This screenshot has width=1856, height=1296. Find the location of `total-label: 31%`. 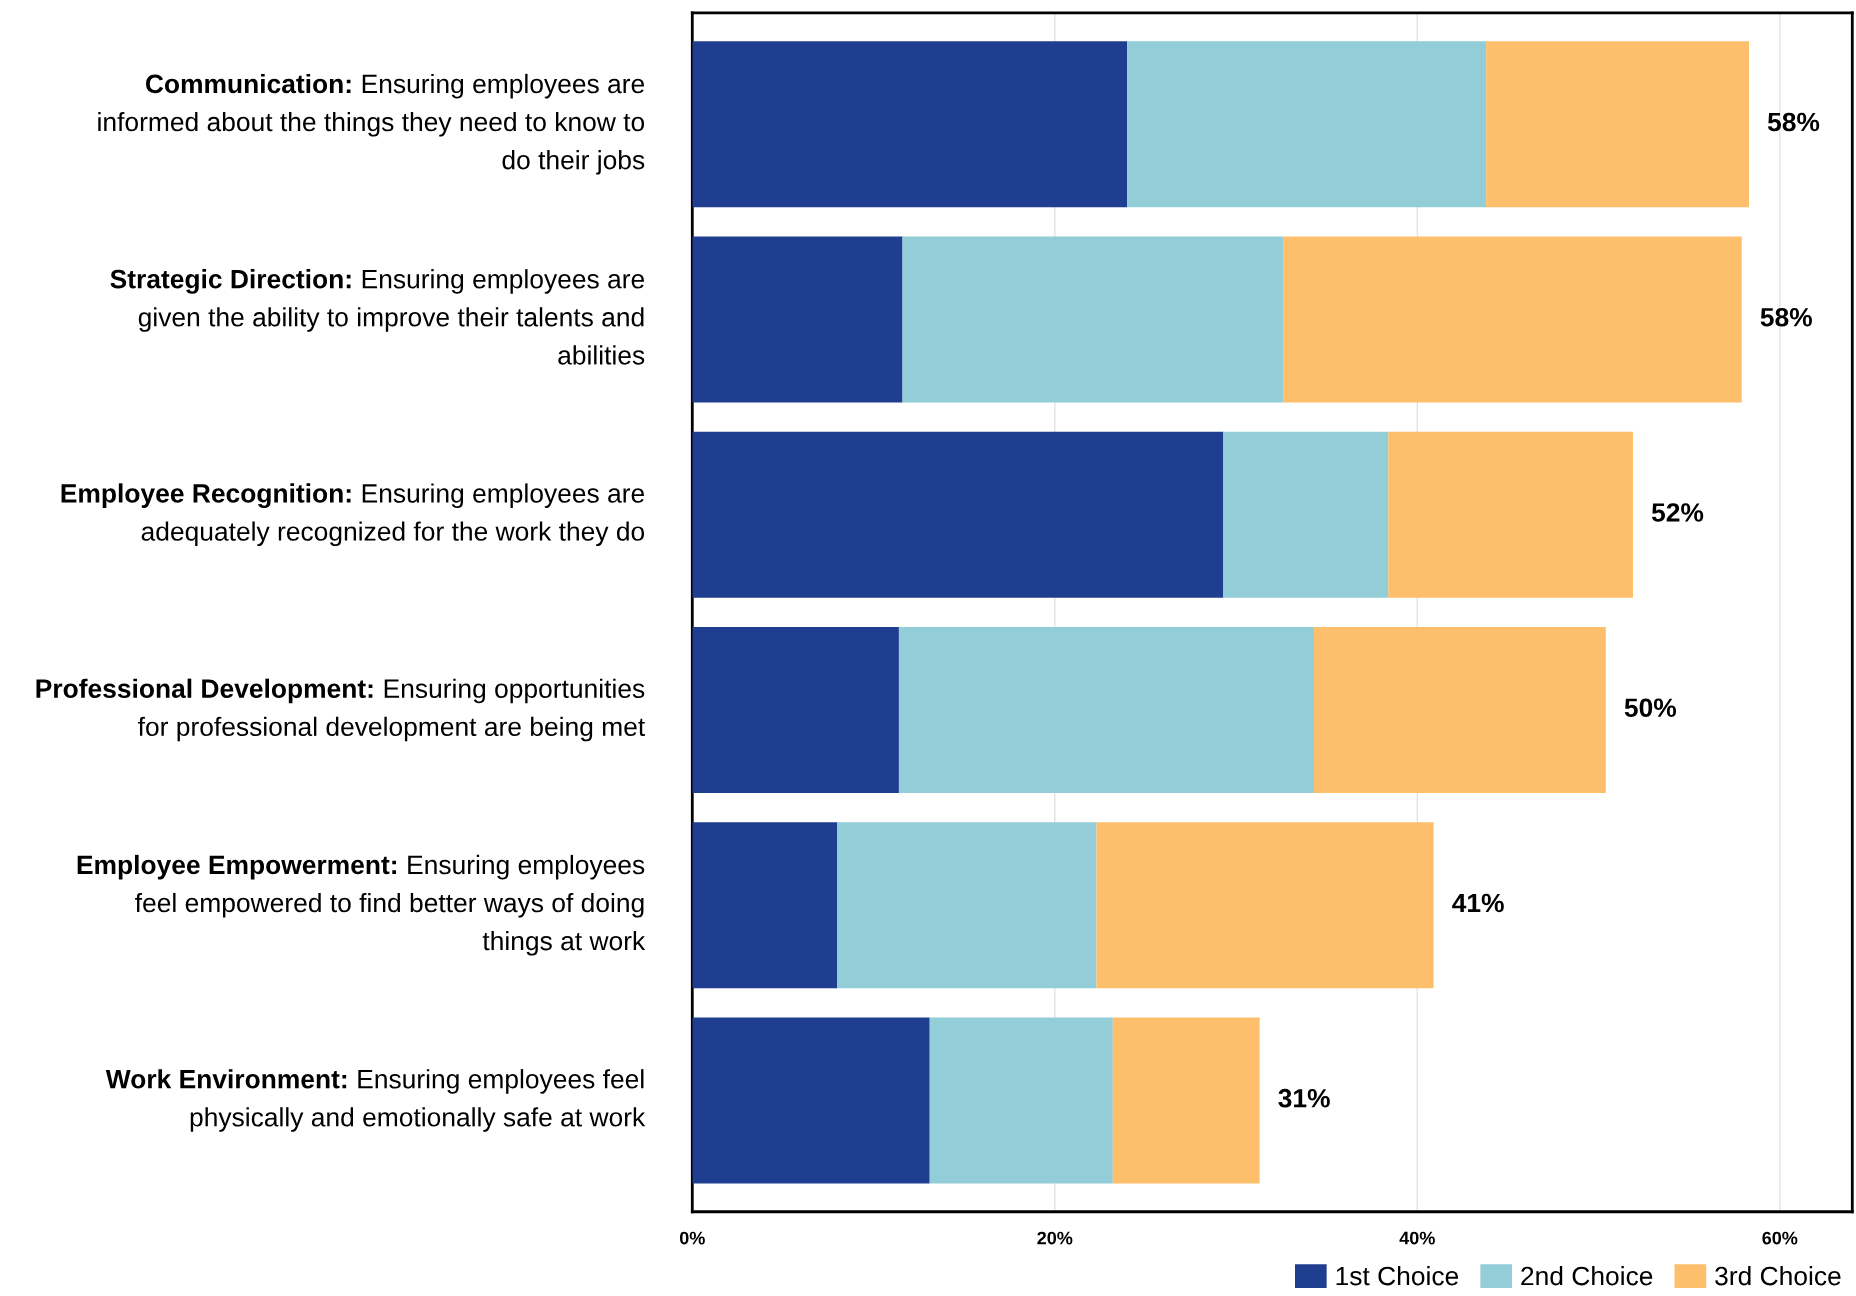

total-label: 31% is located at coordinates (1304, 1098).